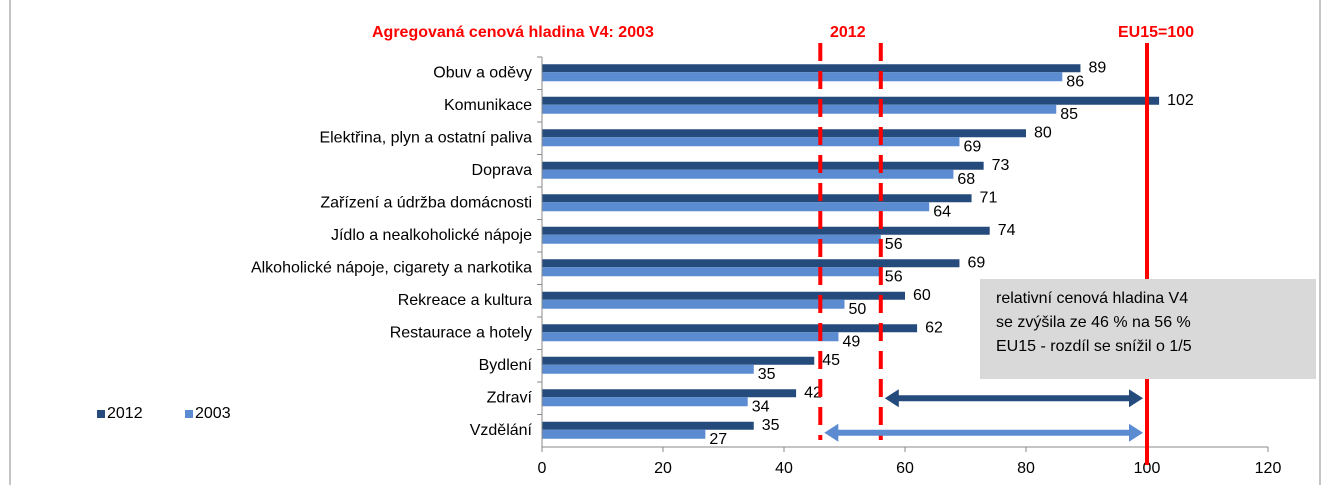  What do you see at coordinates (942, 211) in the screenshot?
I see `data-label: 64` at bounding box center [942, 211].